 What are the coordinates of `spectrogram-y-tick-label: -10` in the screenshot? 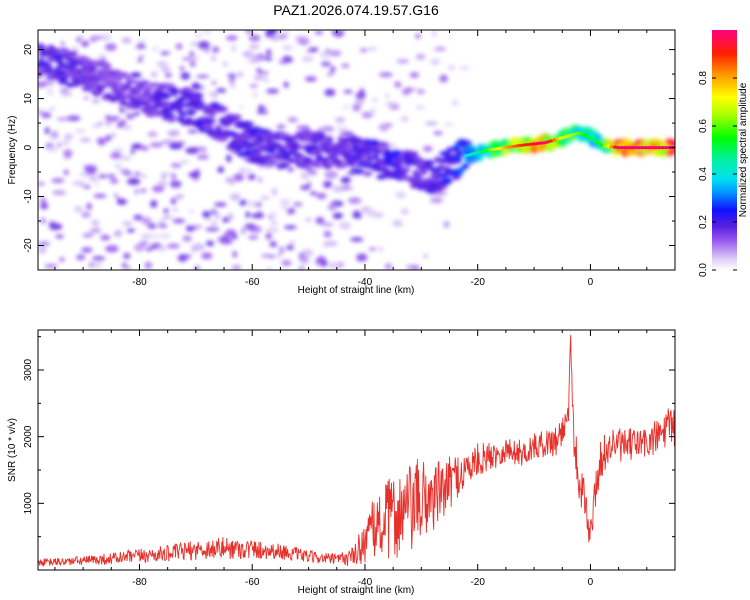 It's located at (28, 196).